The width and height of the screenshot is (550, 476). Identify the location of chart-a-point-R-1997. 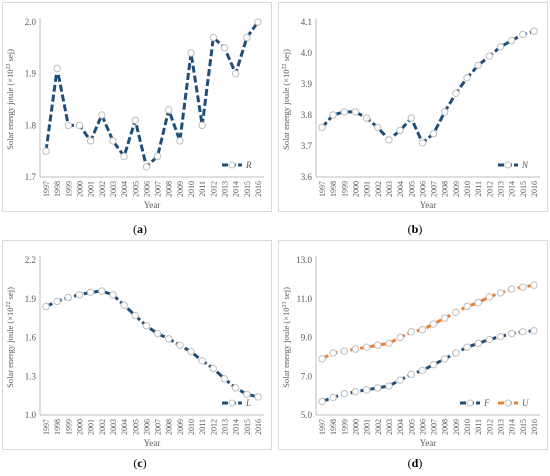
(46, 151).